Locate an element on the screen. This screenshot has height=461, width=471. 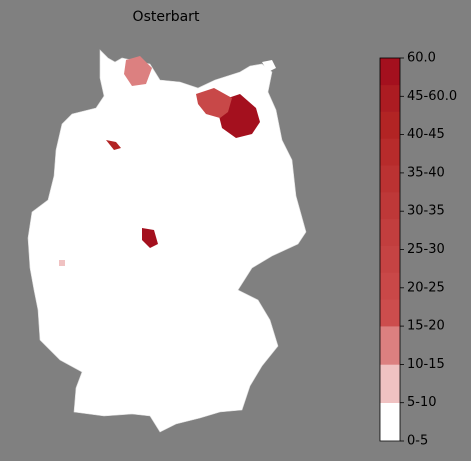
colorbar-tick-label: 60.0 is located at coordinates (421, 58).